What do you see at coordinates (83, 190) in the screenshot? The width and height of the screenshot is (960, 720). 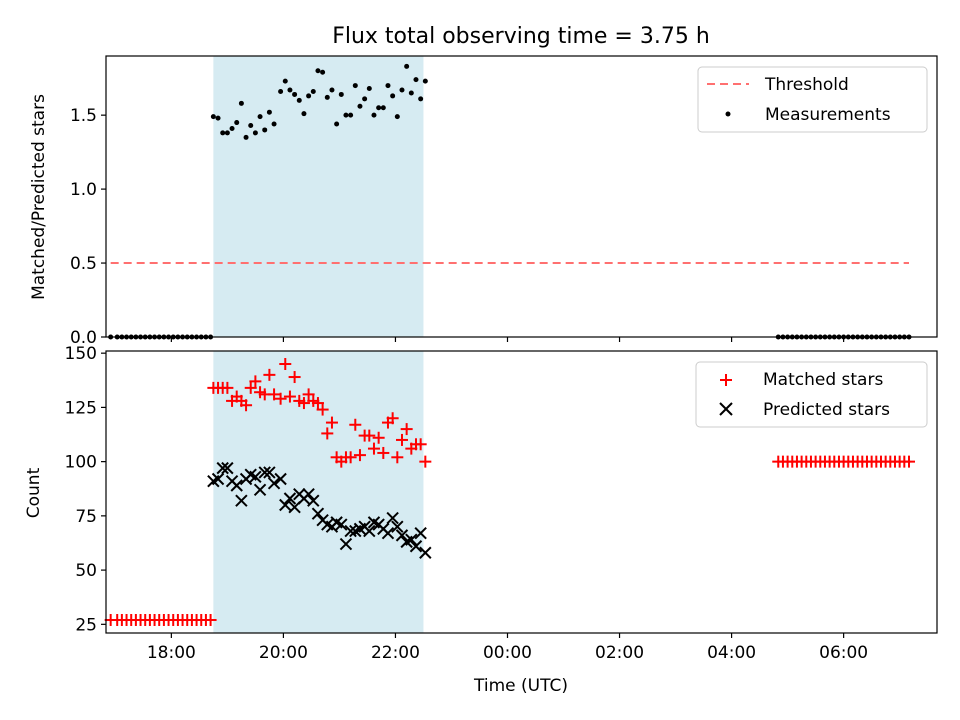 I see `top-y-tick-label: 1.0` at bounding box center [83, 190].